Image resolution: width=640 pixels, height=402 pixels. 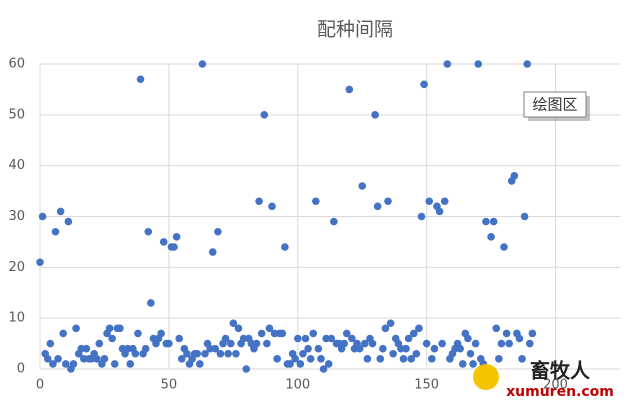 What do you see at coordinates (16, 216) in the screenshot?
I see `y-tick-label: 30` at bounding box center [16, 216].